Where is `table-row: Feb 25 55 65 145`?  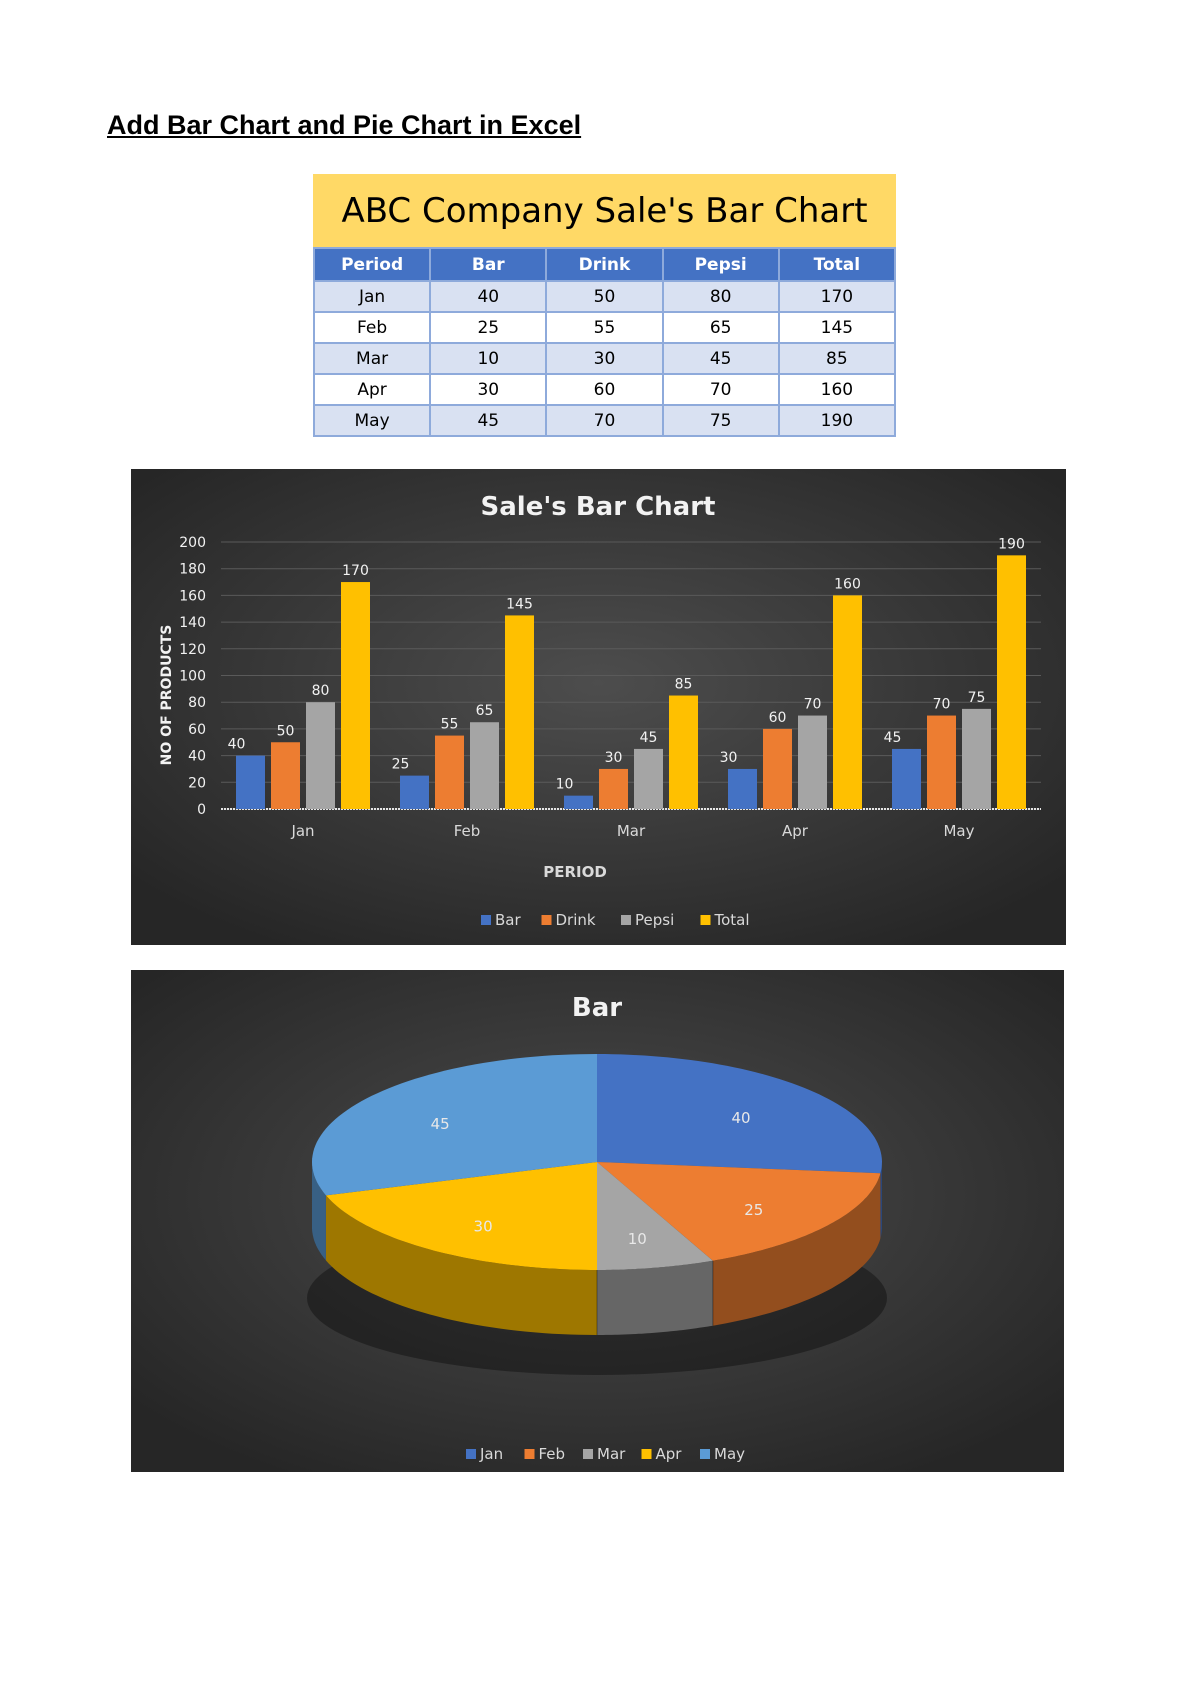 table-row: Feb 25 55 65 145 is located at coordinates (604, 327).